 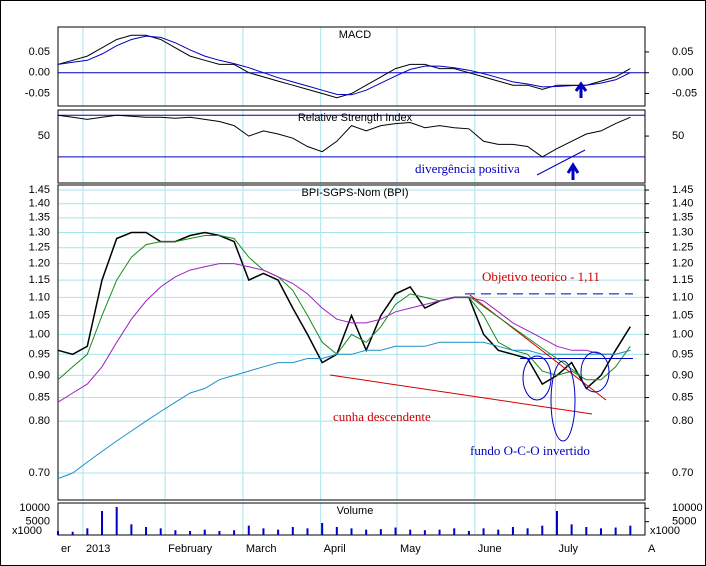 I want to click on y-tick-label-right: 50, so click(x=678, y=136).